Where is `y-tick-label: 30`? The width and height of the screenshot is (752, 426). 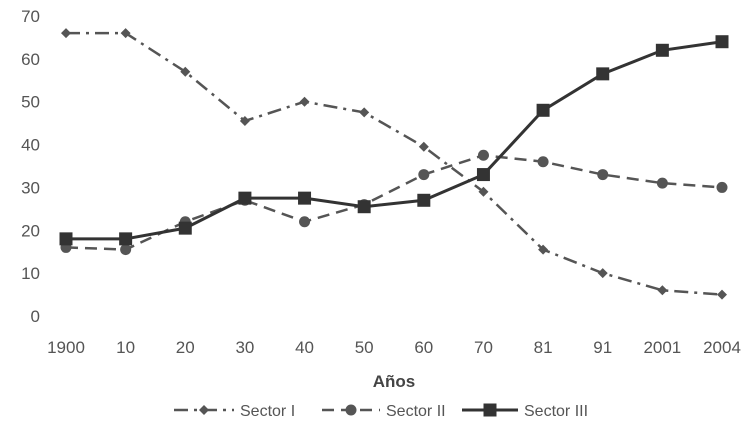 y-tick-label: 30 is located at coordinates (30, 187).